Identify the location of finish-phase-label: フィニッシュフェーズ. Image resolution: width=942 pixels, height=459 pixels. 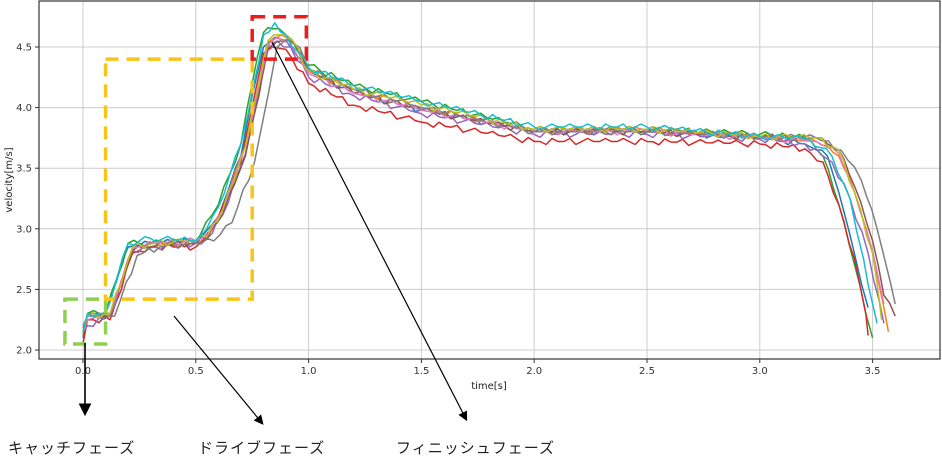
(475, 448).